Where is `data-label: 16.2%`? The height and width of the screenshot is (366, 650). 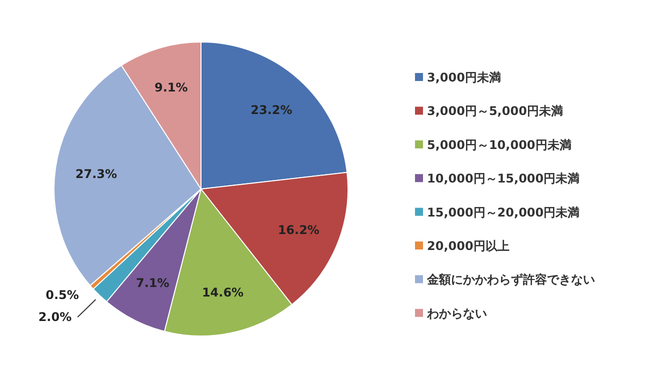 data-label: 16.2% is located at coordinates (299, 229).